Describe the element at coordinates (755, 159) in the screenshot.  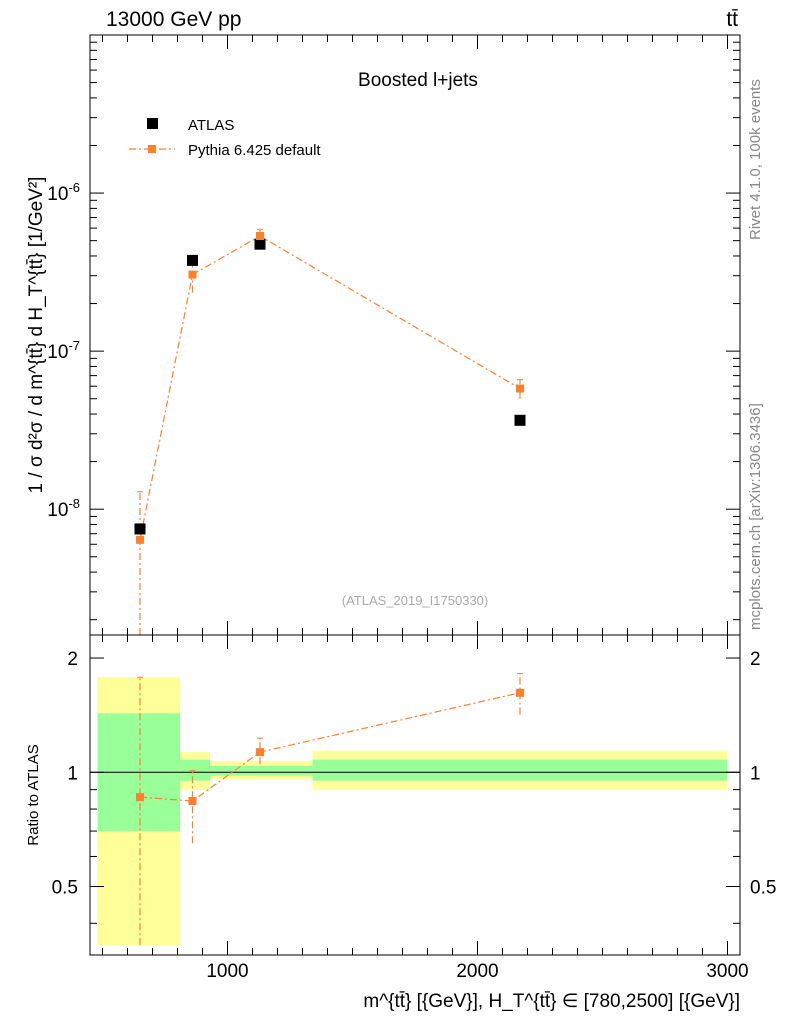
I see `rivet-label: Rivet 4.1.0, 100k events` at that location.